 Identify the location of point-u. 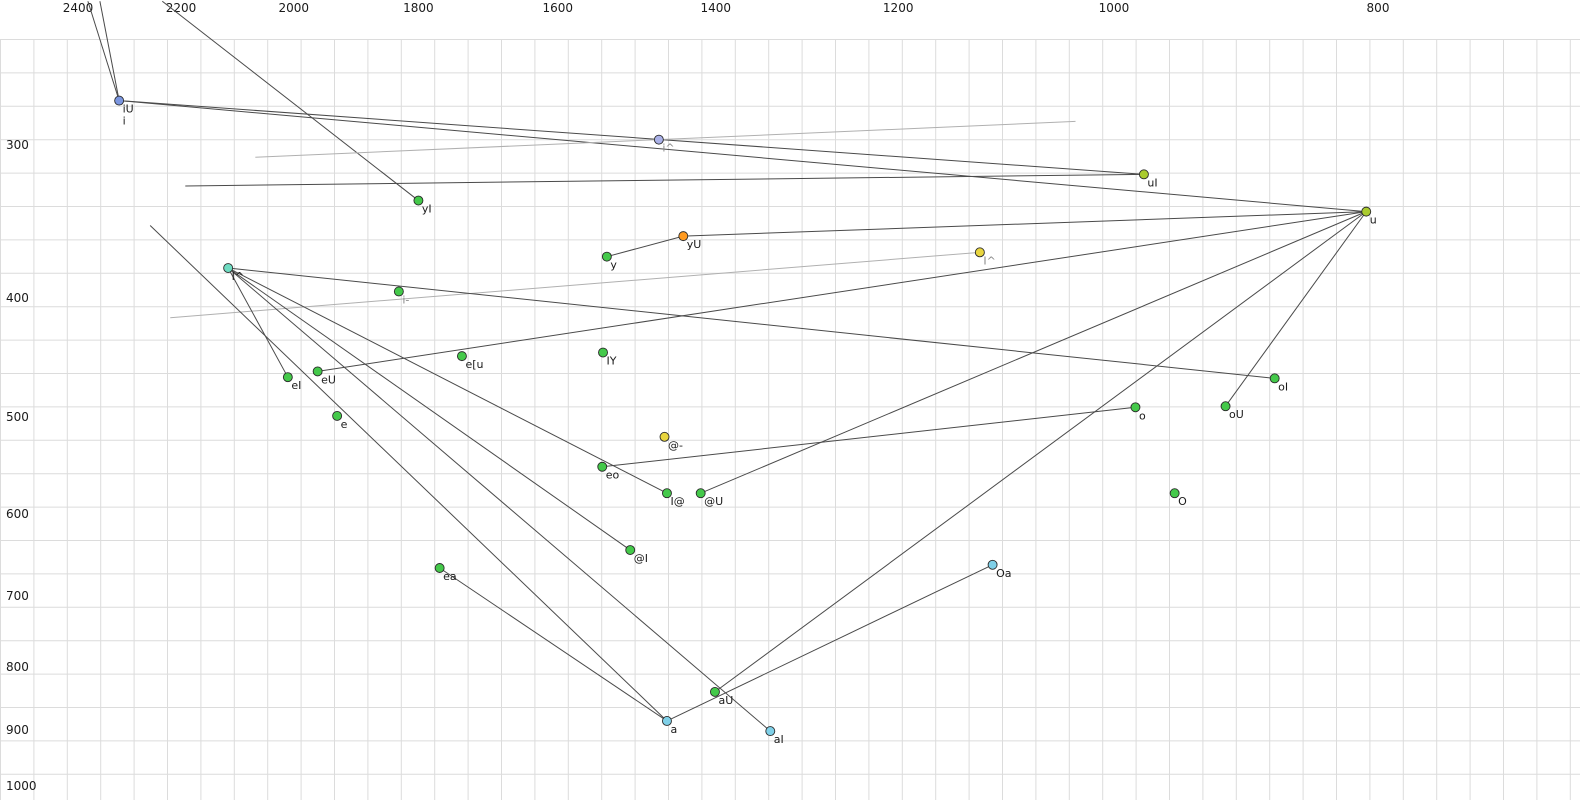
(1366, 211).